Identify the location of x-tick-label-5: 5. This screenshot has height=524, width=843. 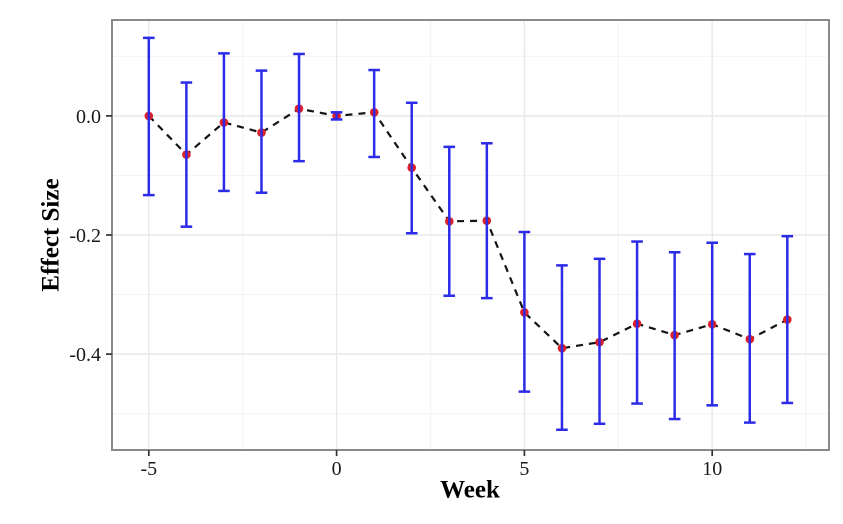
(524, 469).